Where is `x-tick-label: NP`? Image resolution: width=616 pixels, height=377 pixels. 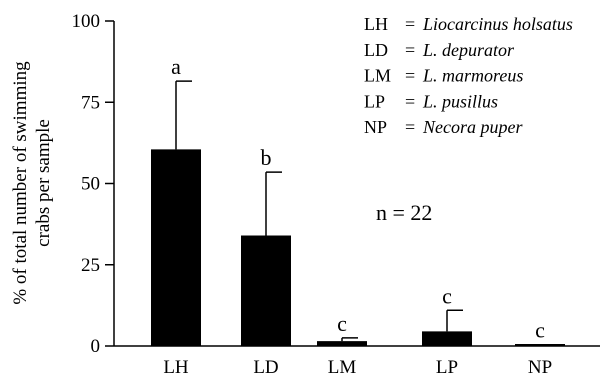
x-tick-label: NP is located at coordinates (540, 367).